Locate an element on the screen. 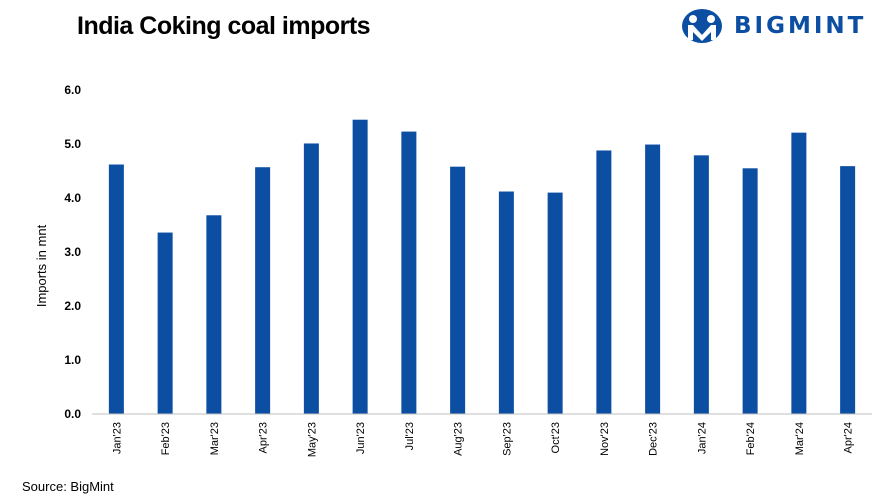 Image resolution: width=894 pixels, height=499 pixels. x-tick-label: Apr'24 is located at coordinates (849, 437).